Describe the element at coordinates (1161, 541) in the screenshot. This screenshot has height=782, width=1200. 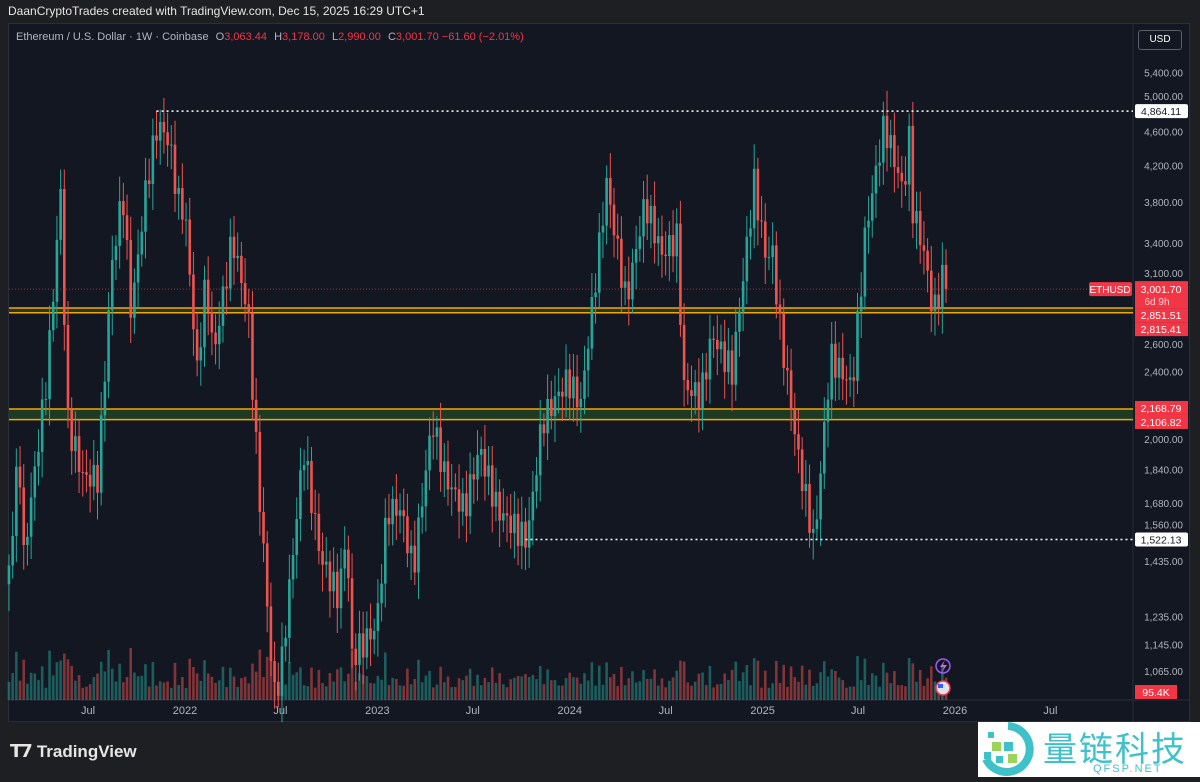
I see `level-price-label: 1,522.13` at that location.